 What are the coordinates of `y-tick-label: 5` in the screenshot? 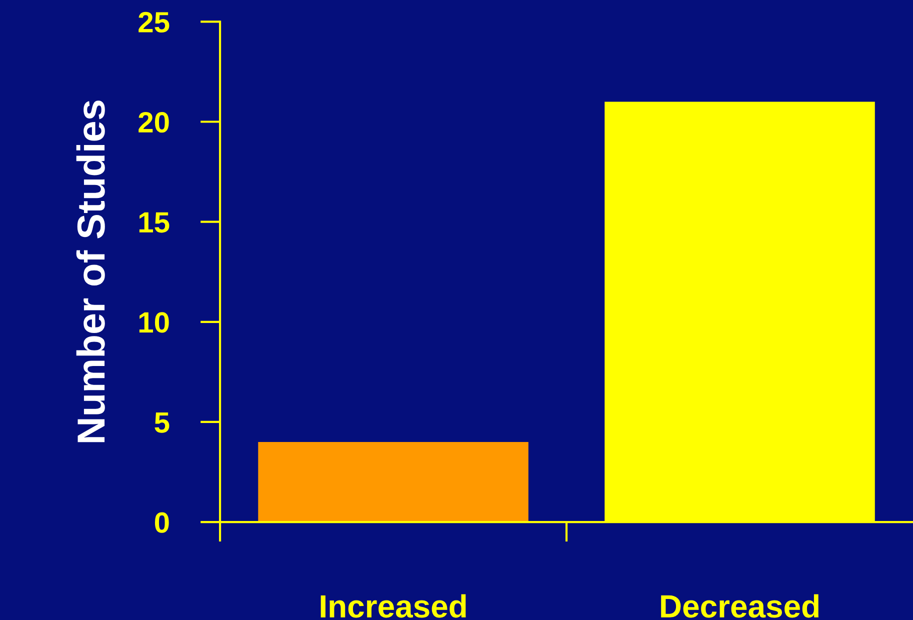 It's located at (162, 422).